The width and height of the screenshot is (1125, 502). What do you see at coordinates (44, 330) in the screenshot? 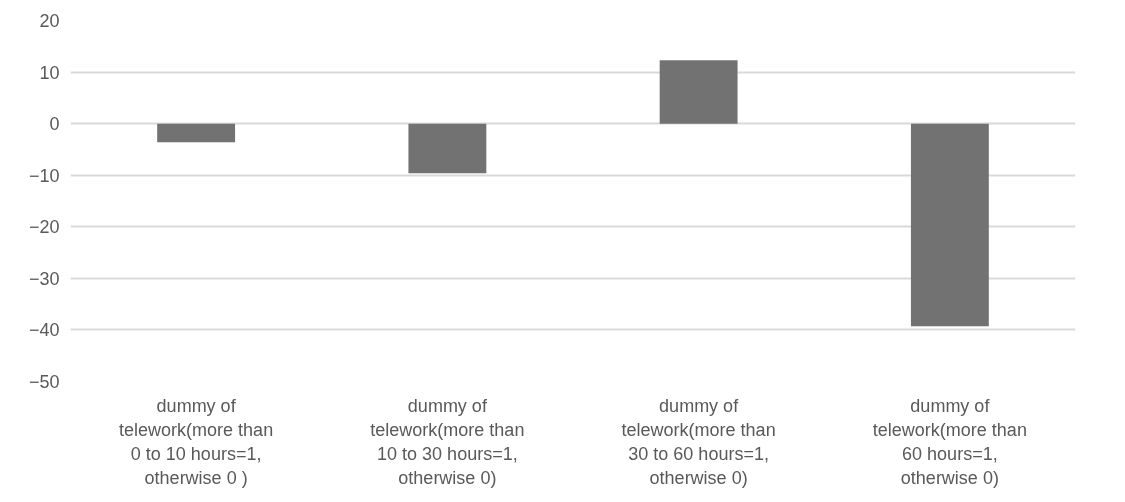
I see `y-tick-label: −40` at bounding box center [44, 330].